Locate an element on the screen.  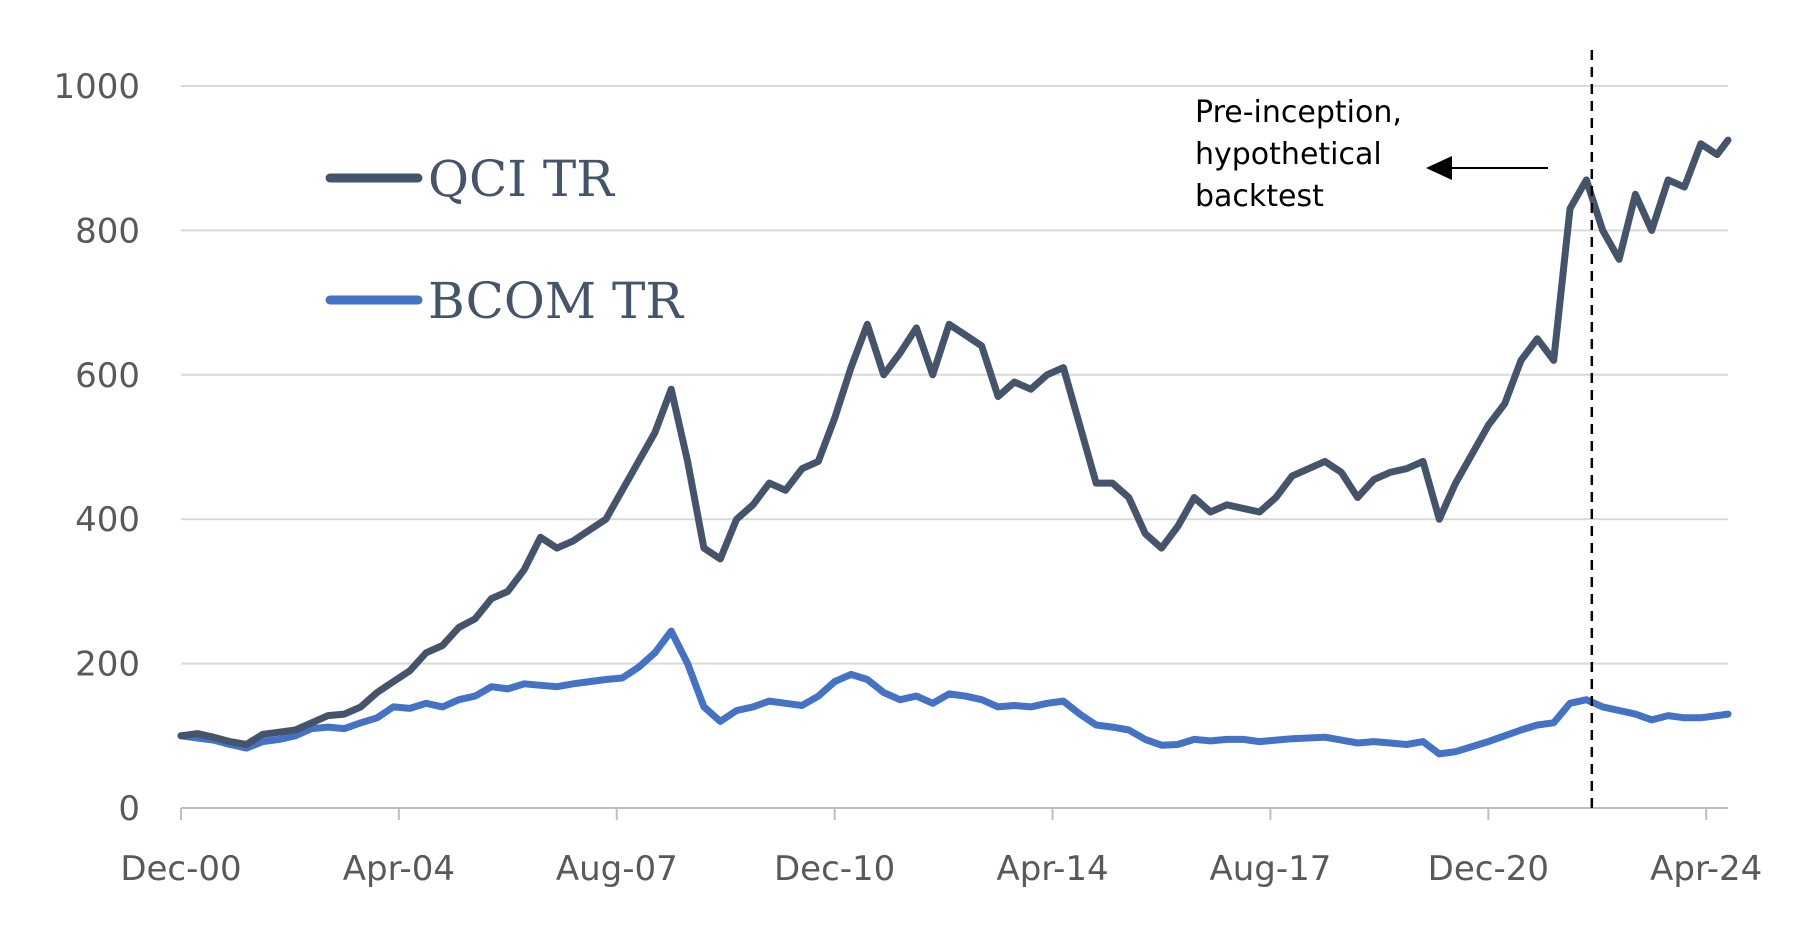
y-tick-label: 0 is located at coordinates (129, 809).